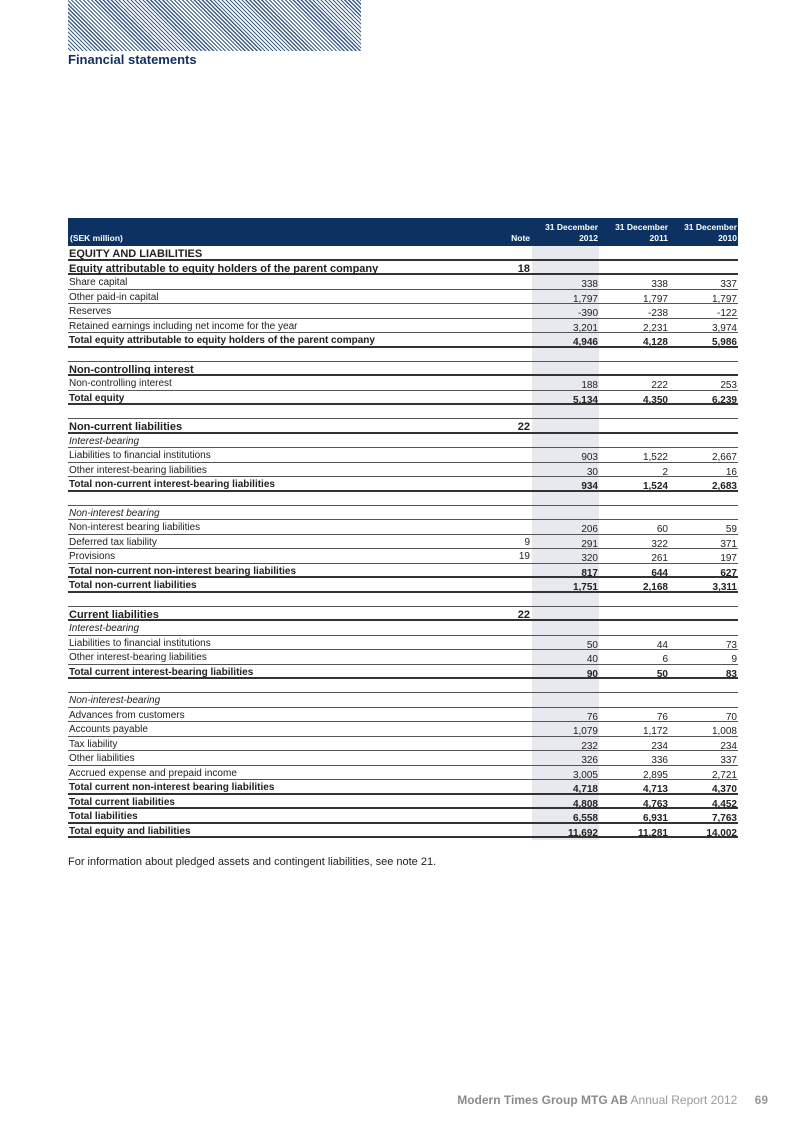 This screenshot has width=800, height=1131. What do you see at coordinates (136, 254) in the screenshot?
I see `row-label: EQUITY AND LIABILITIES` at bounding box center [136, 254].